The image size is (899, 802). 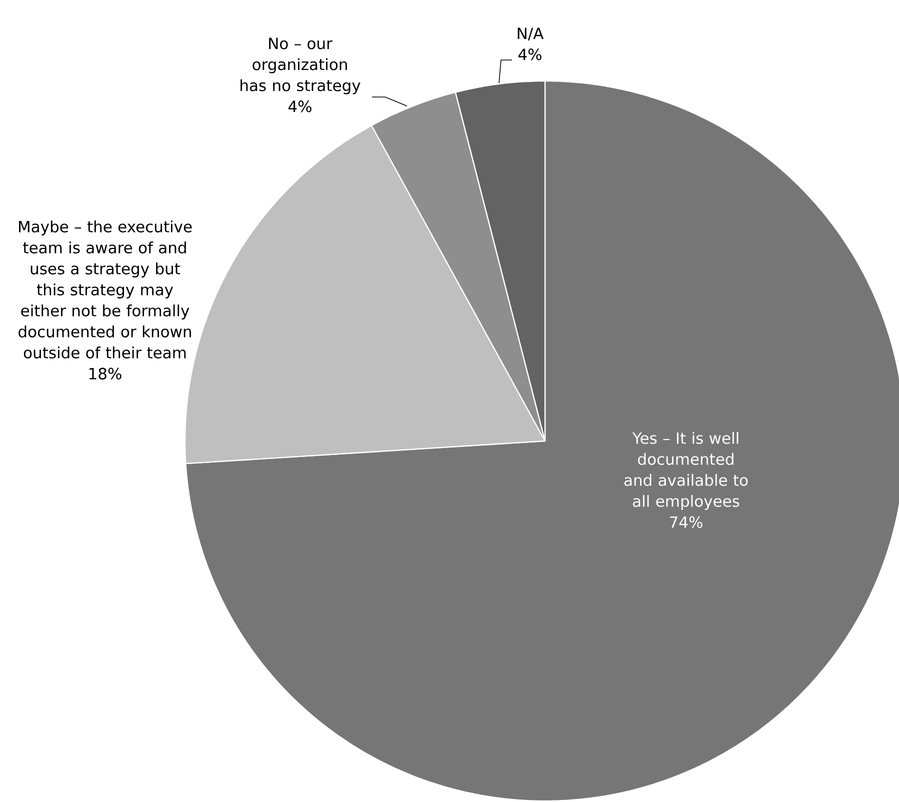 What do you see at coordinates (686, 471) in the screenshot?
I see `slice-label: Yes – It is well documented and available to all employees` at bounding box center [686, 471].